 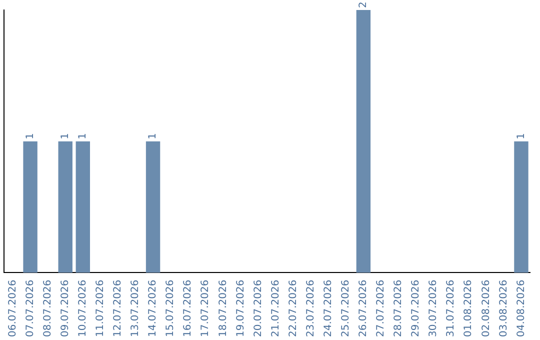 What do you see at coordinates (100, 309) in the screenshot?
I see `x-tick-label: 11.07.2026` at bounding box center [100, 309].